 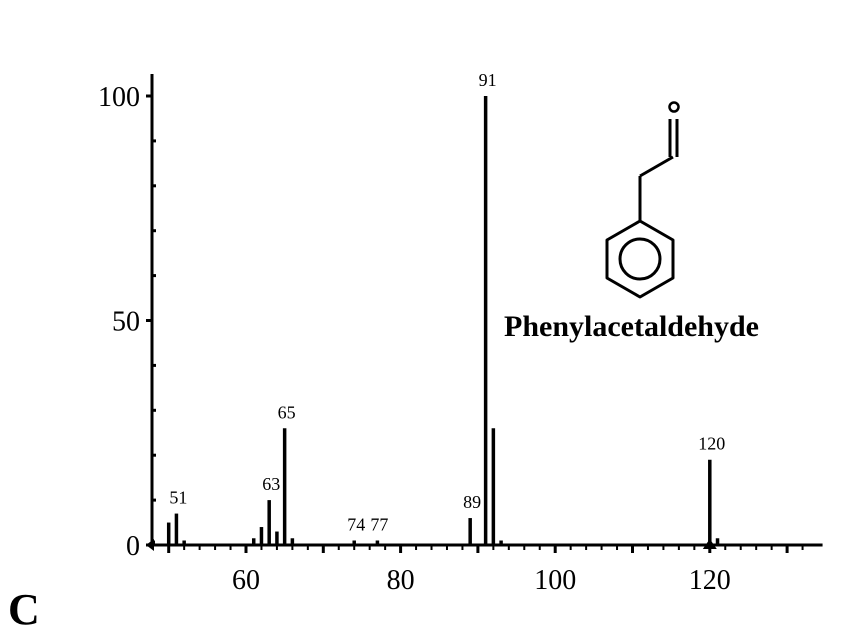 I want to click on compound-name: Phenylacetaldehyde, so click(x=631, y=326).